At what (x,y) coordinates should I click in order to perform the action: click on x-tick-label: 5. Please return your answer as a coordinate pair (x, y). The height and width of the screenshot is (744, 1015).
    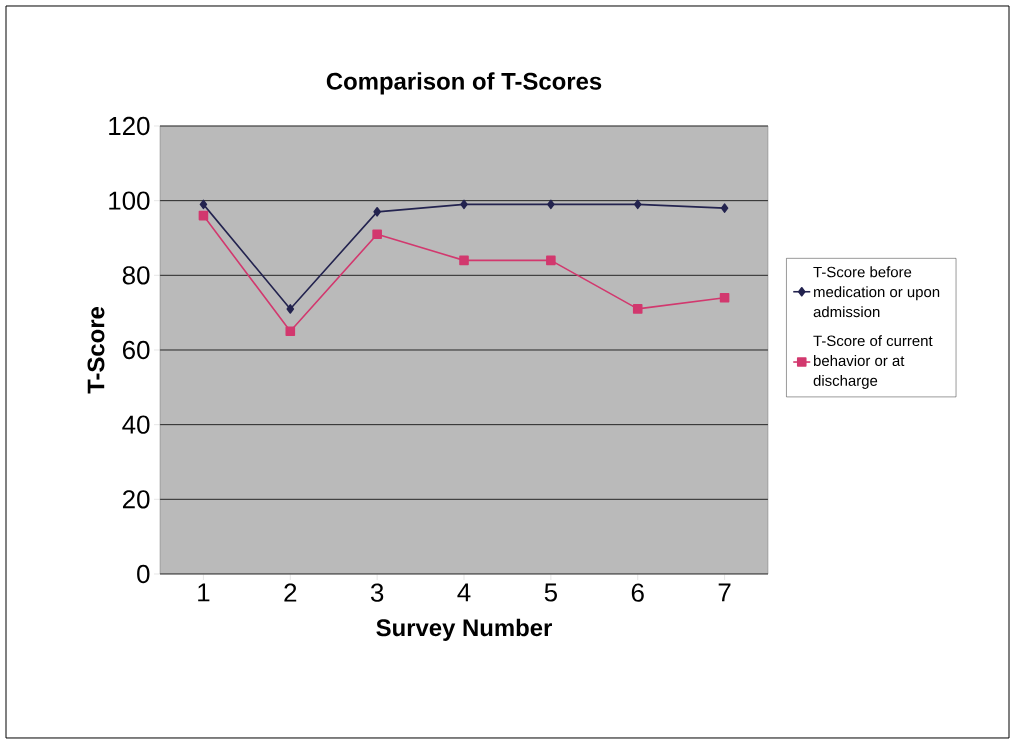
    Looking at the image, I should click on (550, 592).